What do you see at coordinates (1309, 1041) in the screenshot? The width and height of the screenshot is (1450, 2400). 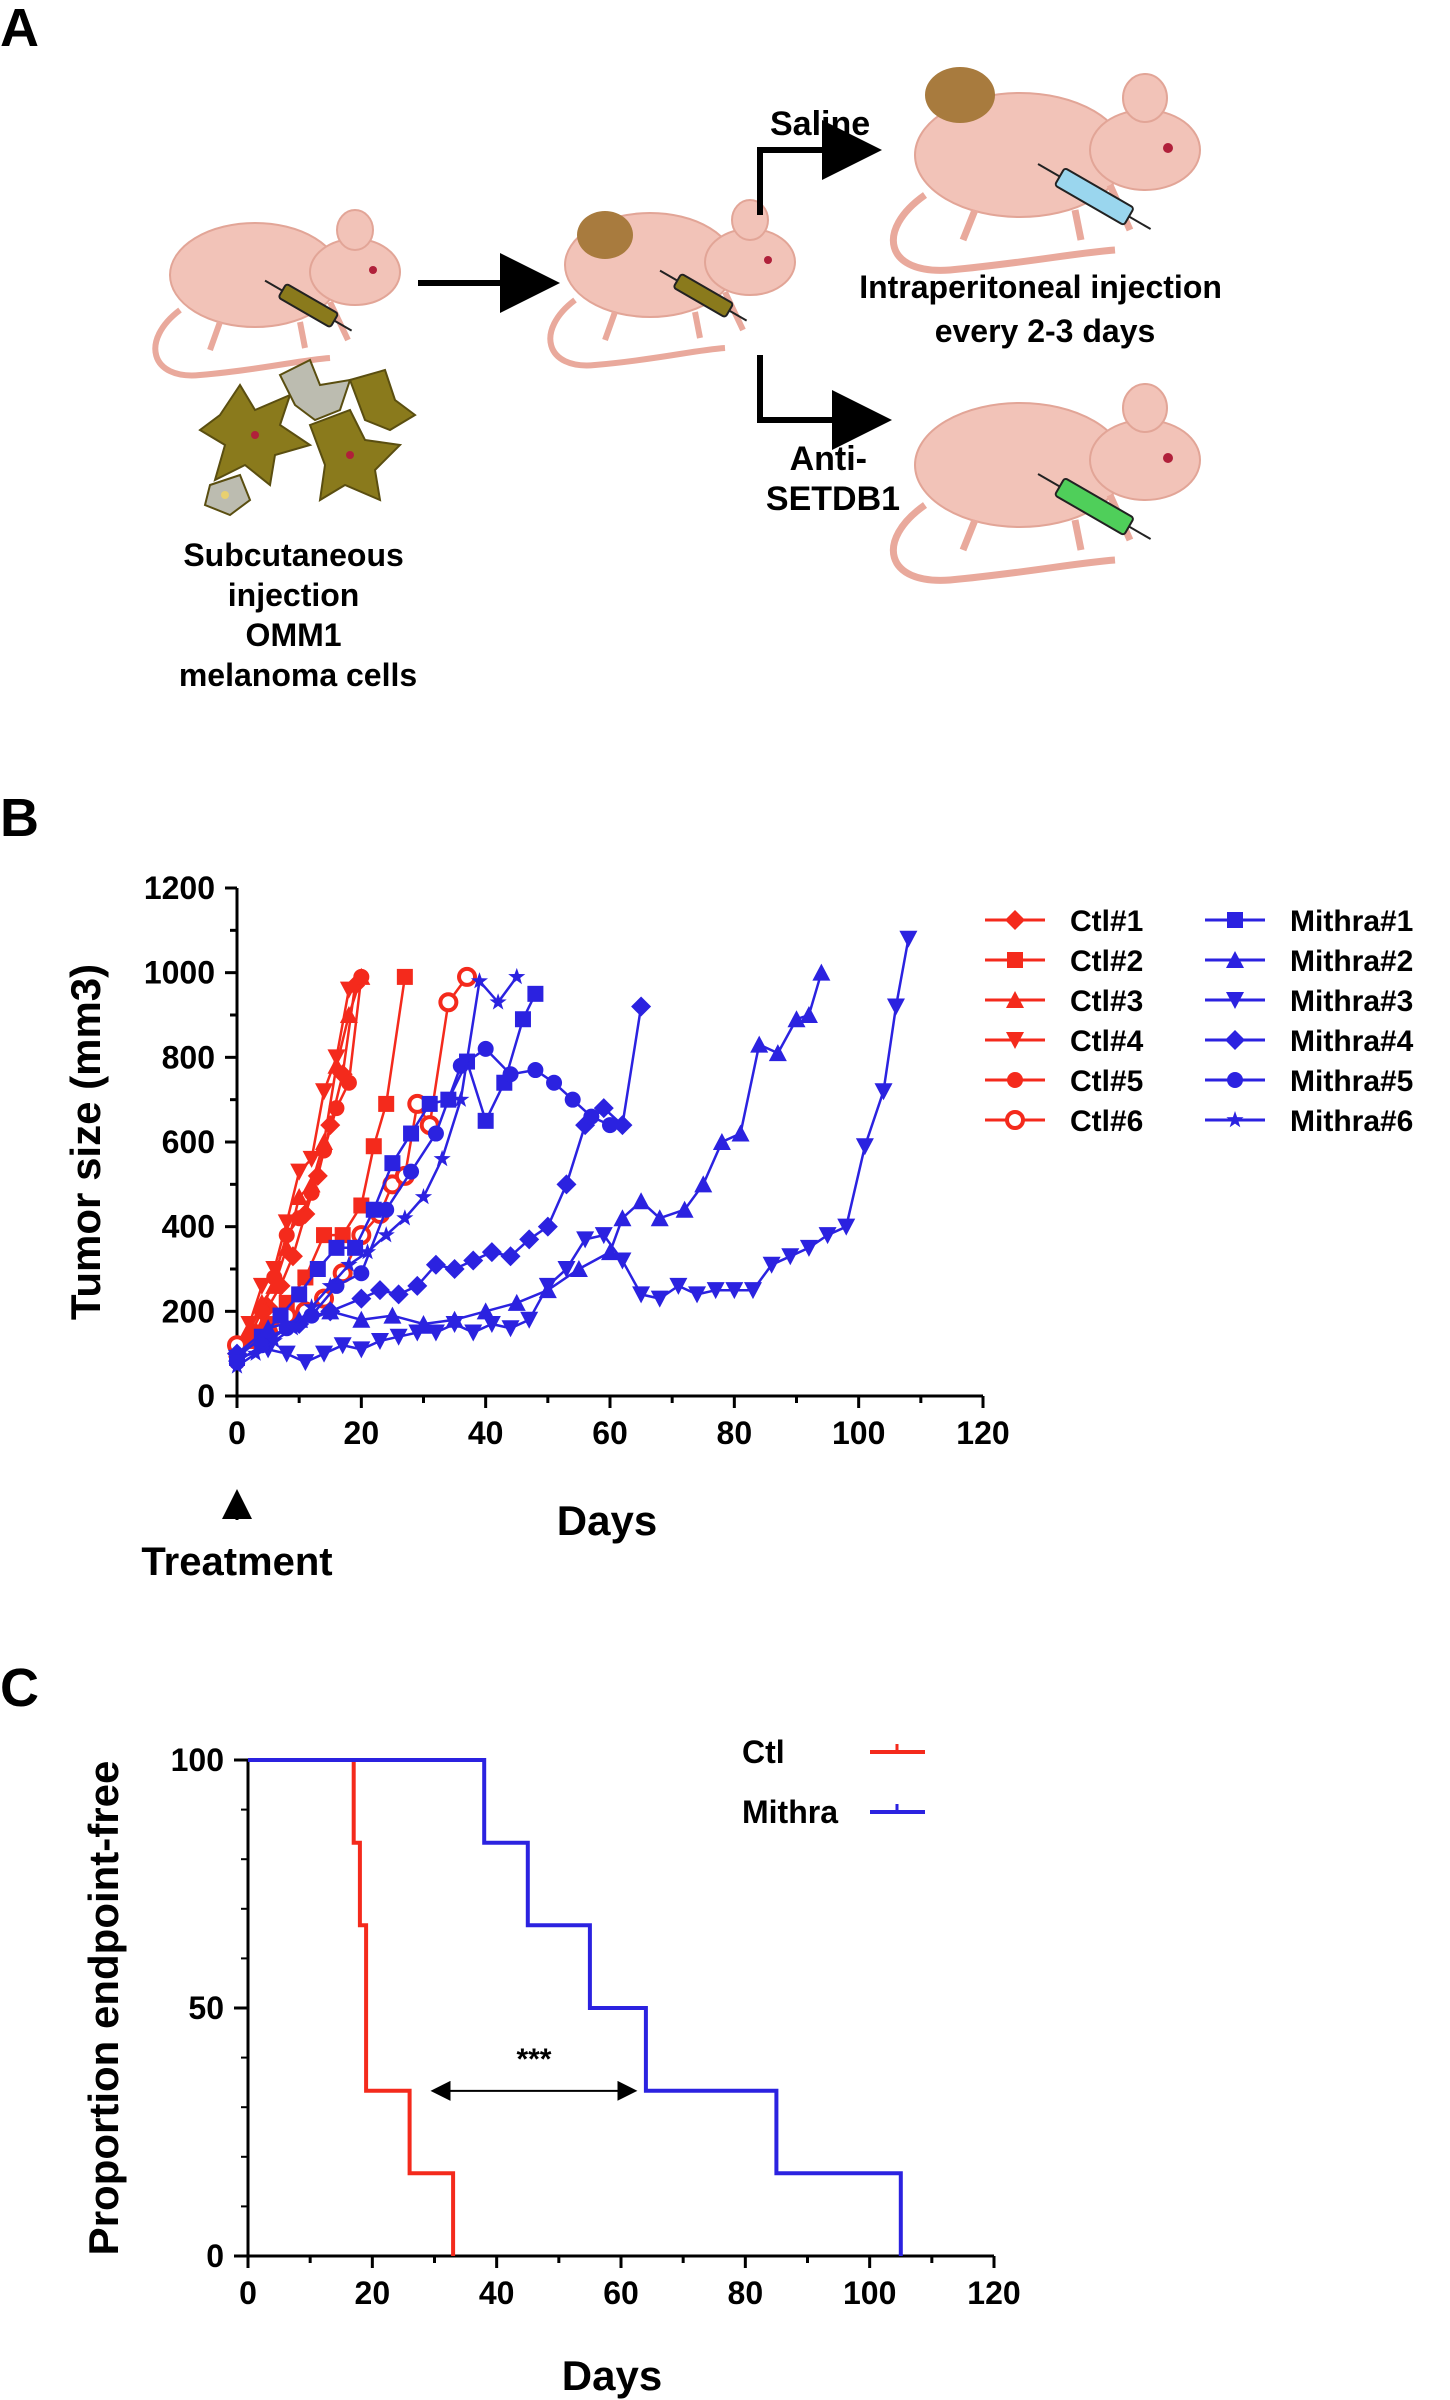 I see `legend-item-Mithra#4: Mithra#4` at bounding box center [1309, 1041].